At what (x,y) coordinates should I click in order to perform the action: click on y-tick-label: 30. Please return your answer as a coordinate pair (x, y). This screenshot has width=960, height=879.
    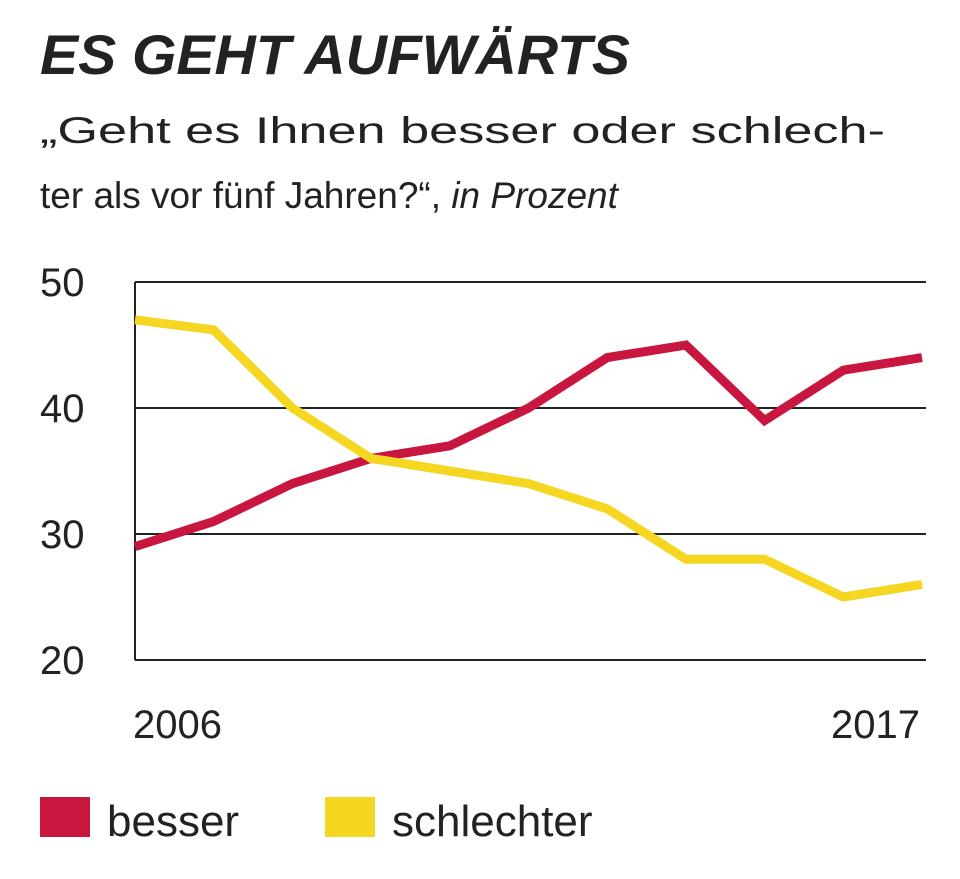
    Looking at the image, I should click on (62, 535).